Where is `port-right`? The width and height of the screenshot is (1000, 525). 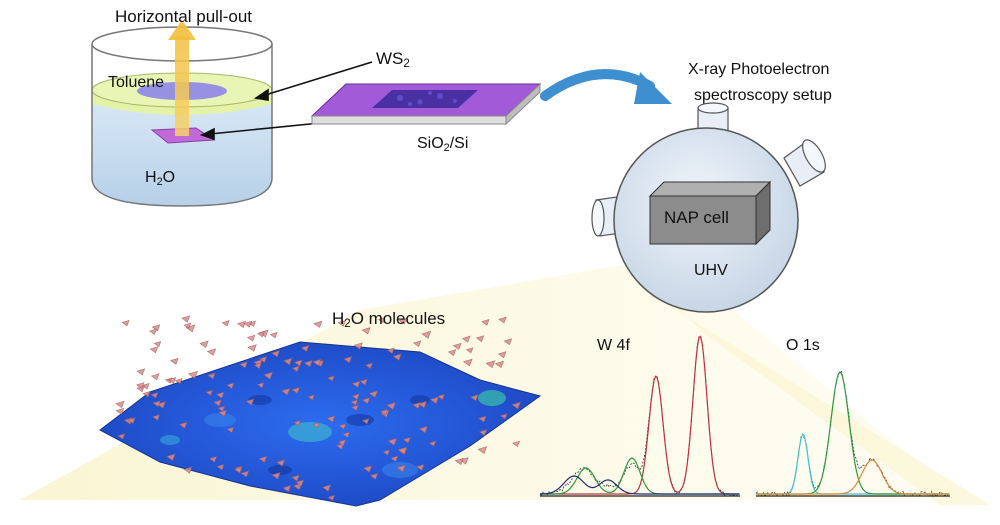 port-right is located at coordinates (804, 163).